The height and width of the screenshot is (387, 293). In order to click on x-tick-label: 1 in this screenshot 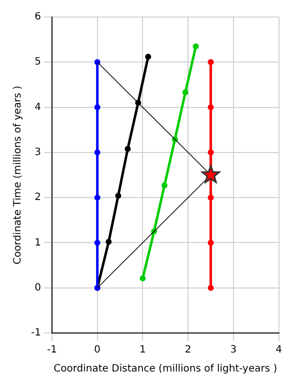, I will do `click(143, 350)`.